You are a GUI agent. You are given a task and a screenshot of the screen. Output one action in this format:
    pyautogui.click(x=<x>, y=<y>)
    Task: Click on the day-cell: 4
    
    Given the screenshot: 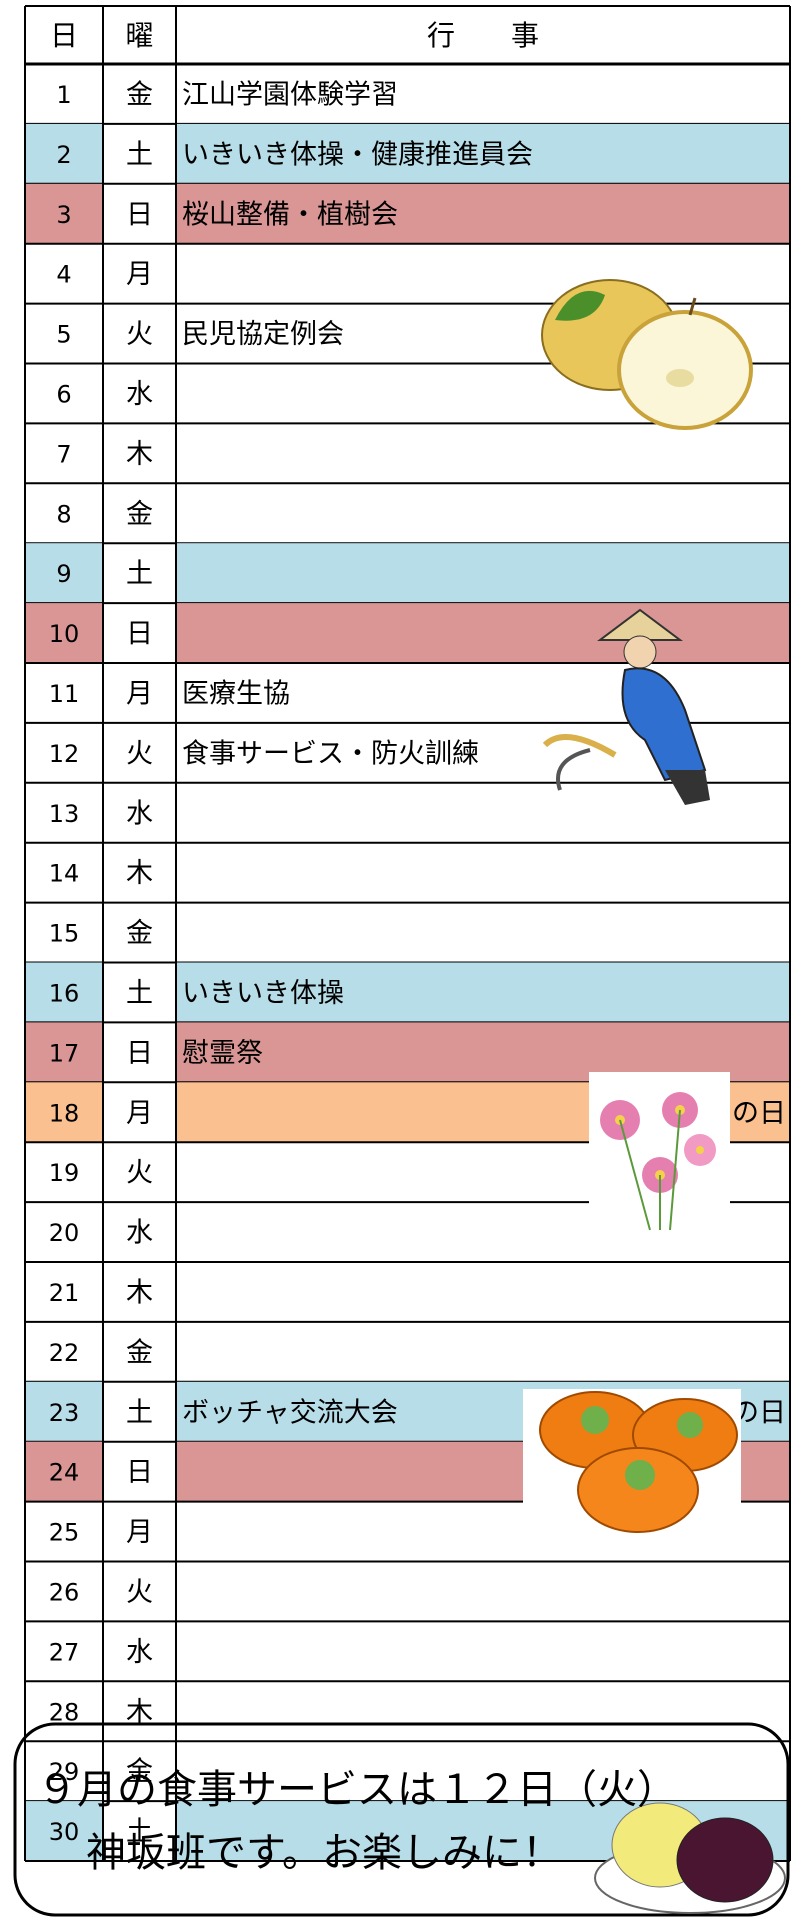 What is the action you would take?
    pyautogui.click(x=63, y=275)
    